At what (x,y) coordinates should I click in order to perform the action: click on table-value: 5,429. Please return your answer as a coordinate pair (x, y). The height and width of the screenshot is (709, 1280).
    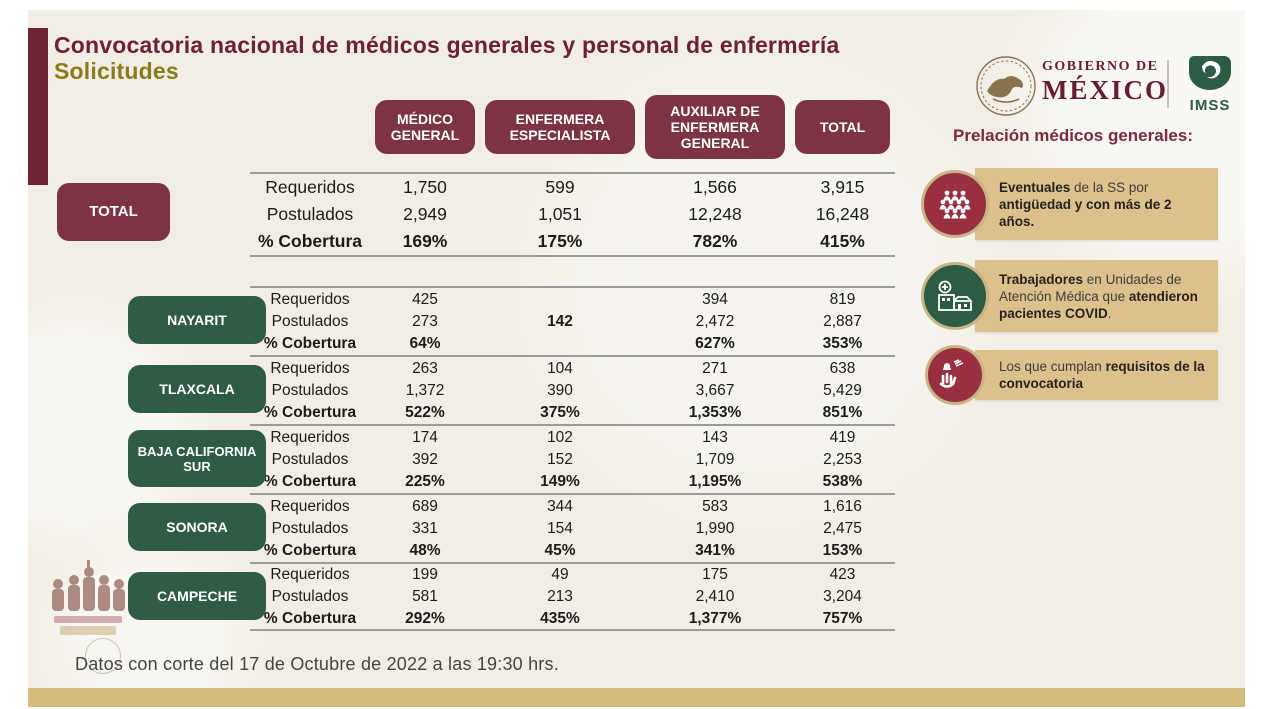
    Looking at the image, I should click on (842, 390).